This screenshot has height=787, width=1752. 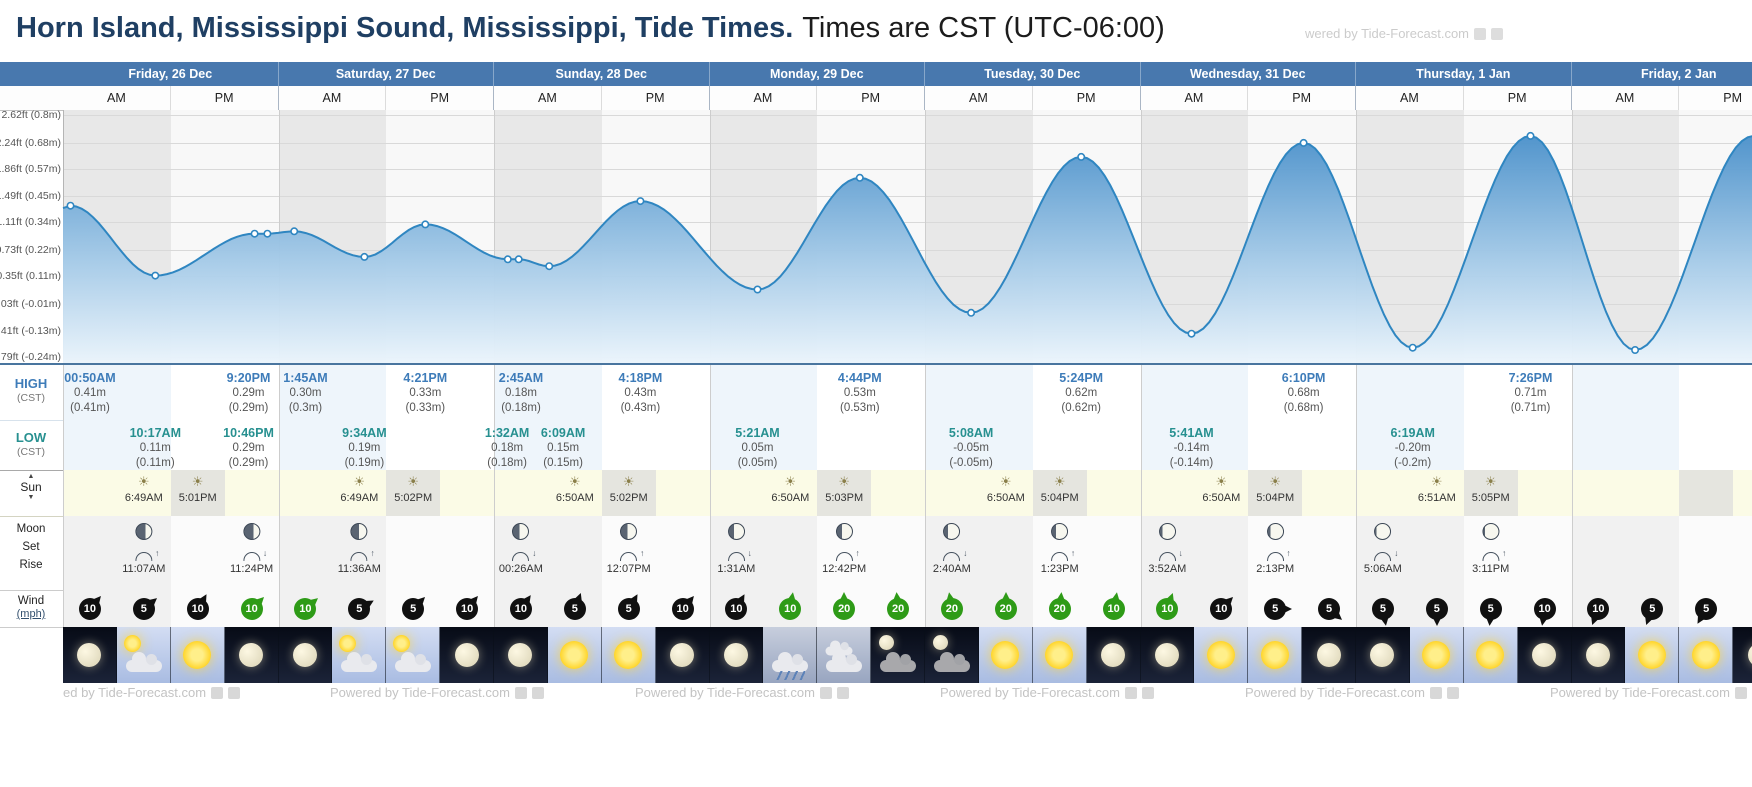 What do you see at coordinates (1404, 33) in the screenshot?
I see `watermark-top: wered by Tide-Forecast.com` at bounding box center [1404, 33].